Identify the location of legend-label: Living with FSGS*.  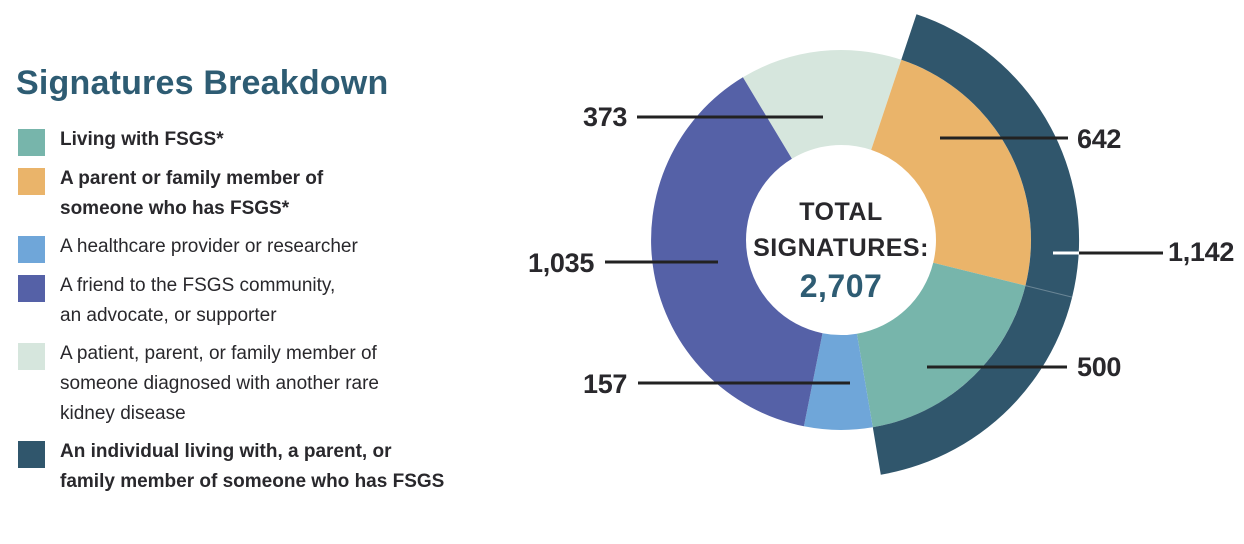
(142, 139).